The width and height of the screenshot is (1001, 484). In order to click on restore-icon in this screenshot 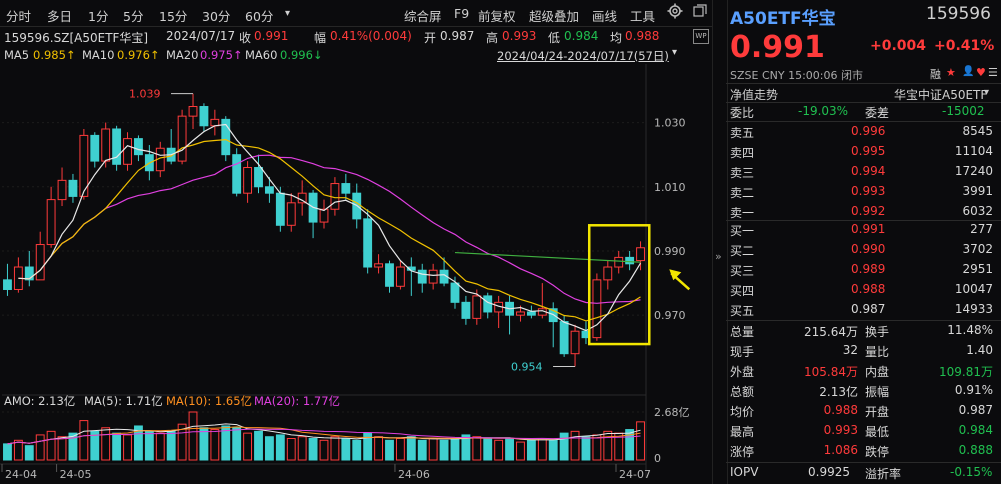, I will do `click(700, 12)`.